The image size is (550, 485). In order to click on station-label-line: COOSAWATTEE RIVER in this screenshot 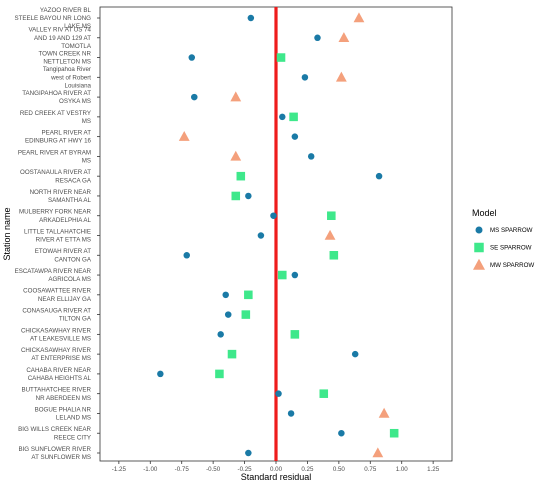, I will do `click(57, 291)`.